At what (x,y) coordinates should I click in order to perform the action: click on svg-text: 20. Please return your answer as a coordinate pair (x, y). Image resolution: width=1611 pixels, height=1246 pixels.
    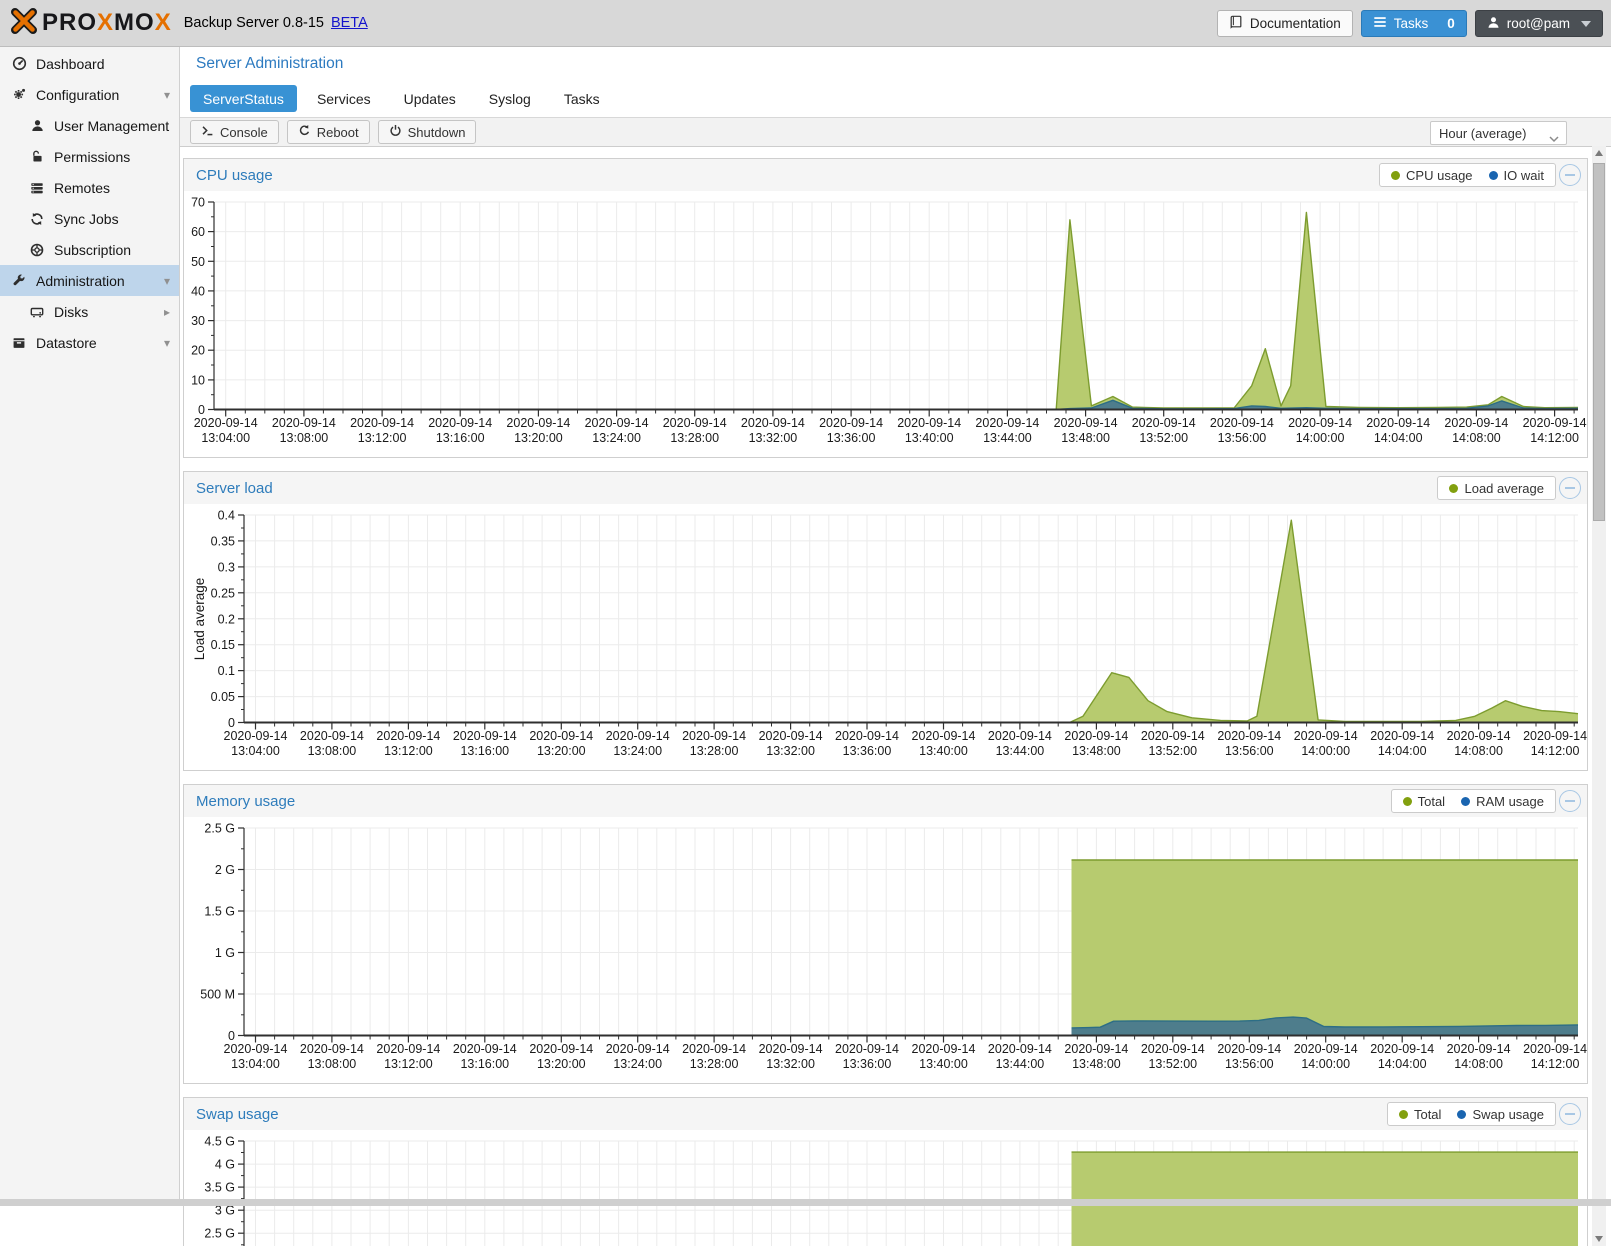
    Looking at the image, I should click on (198, 351).